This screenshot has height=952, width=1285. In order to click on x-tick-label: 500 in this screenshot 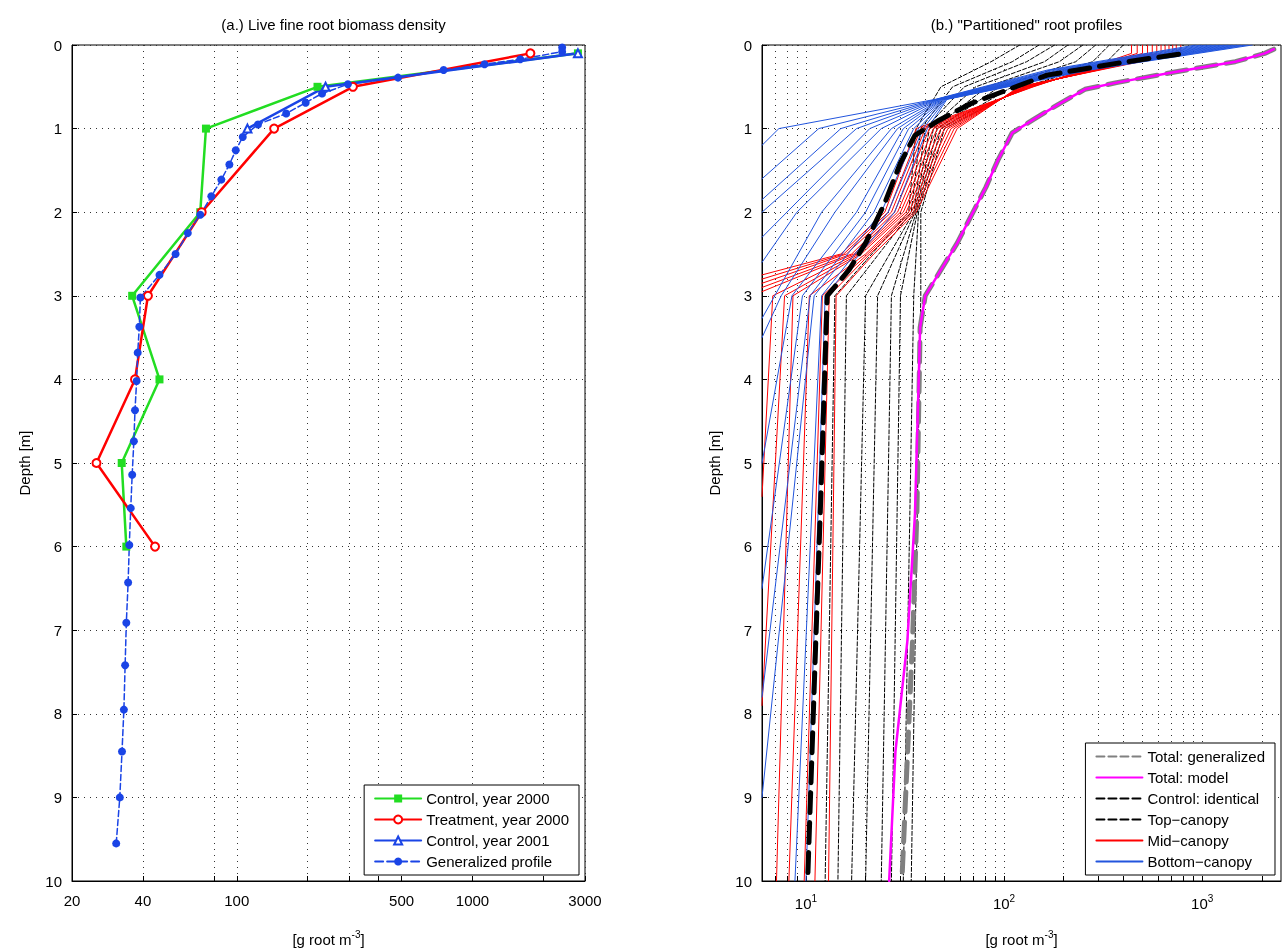, I will do `click(402, 900)`.